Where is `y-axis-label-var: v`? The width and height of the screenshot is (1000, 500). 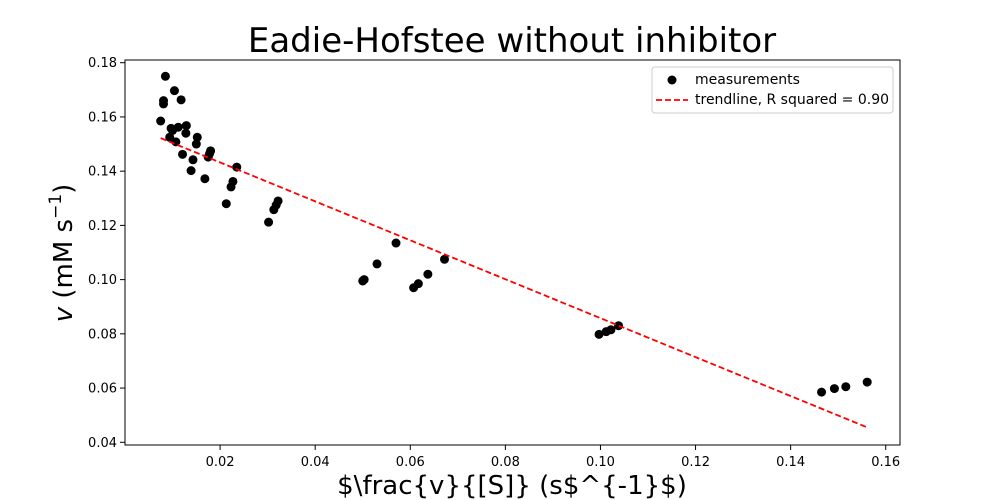 y-axis-label-var: v is located at coordinates (64, 314).